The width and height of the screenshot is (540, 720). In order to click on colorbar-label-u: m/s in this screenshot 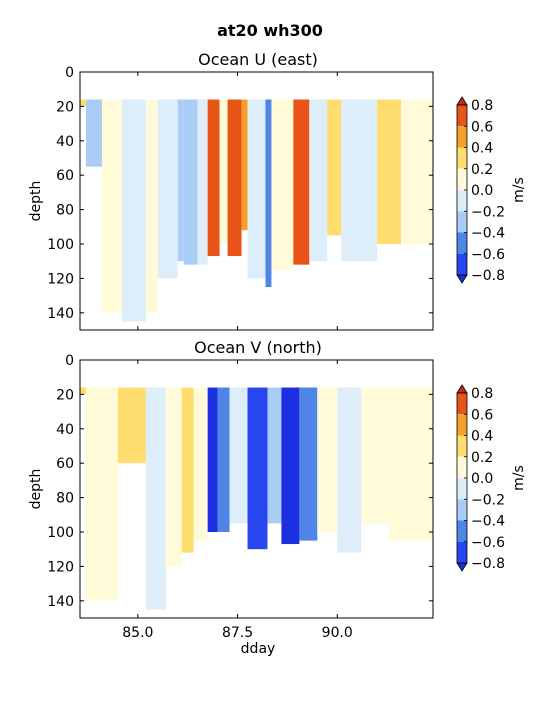, I will do `click(519, 190)`.